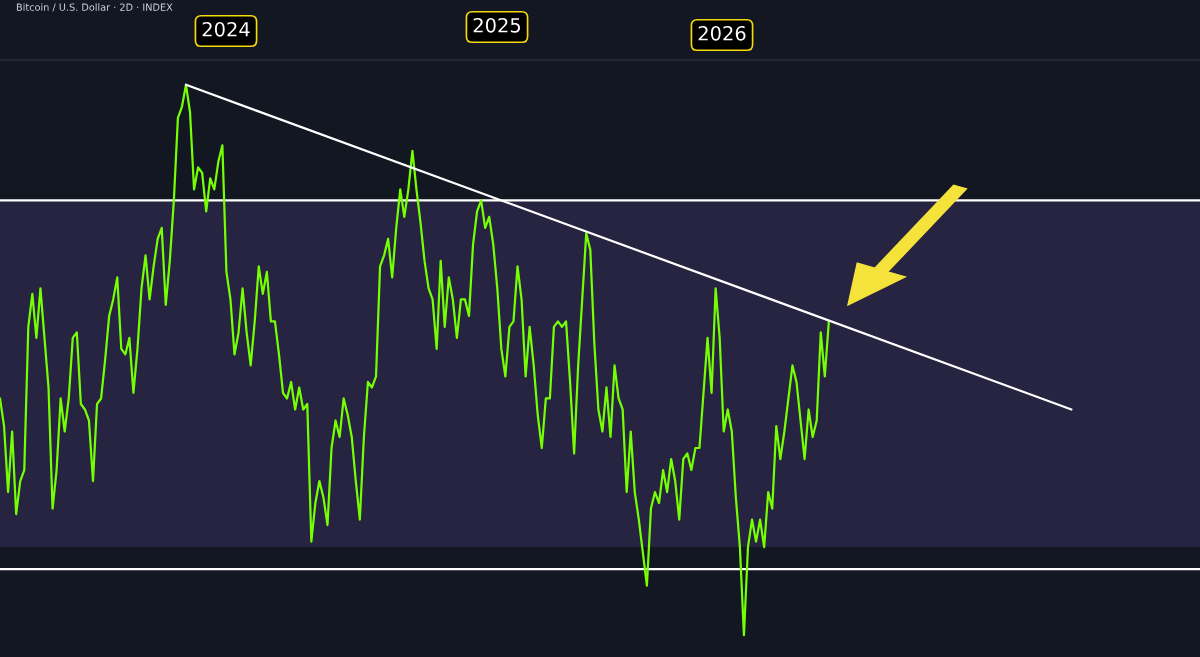  What do you see at coordinates (497, 25) in the screenshot?
I see `text: 2025` at bounding box center [497, 25].